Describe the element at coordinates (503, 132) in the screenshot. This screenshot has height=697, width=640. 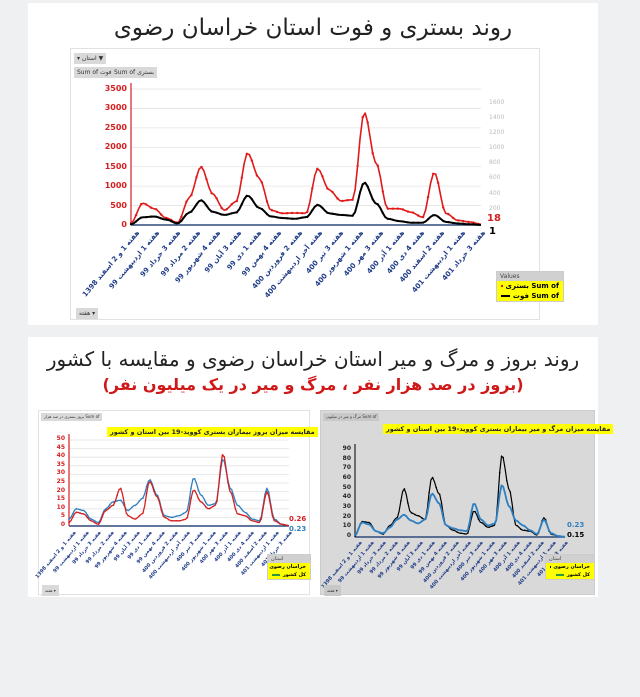
I see `y-tick-label: 1200` at that location.